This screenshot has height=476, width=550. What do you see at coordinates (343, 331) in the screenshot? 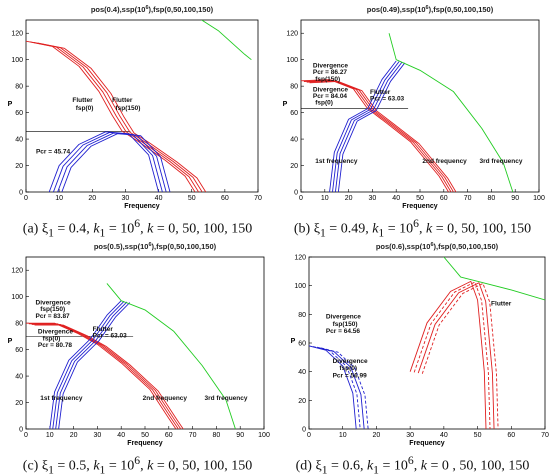
I see `annotation-label: Pcr = 64.56` at bounding box center [343, 331].